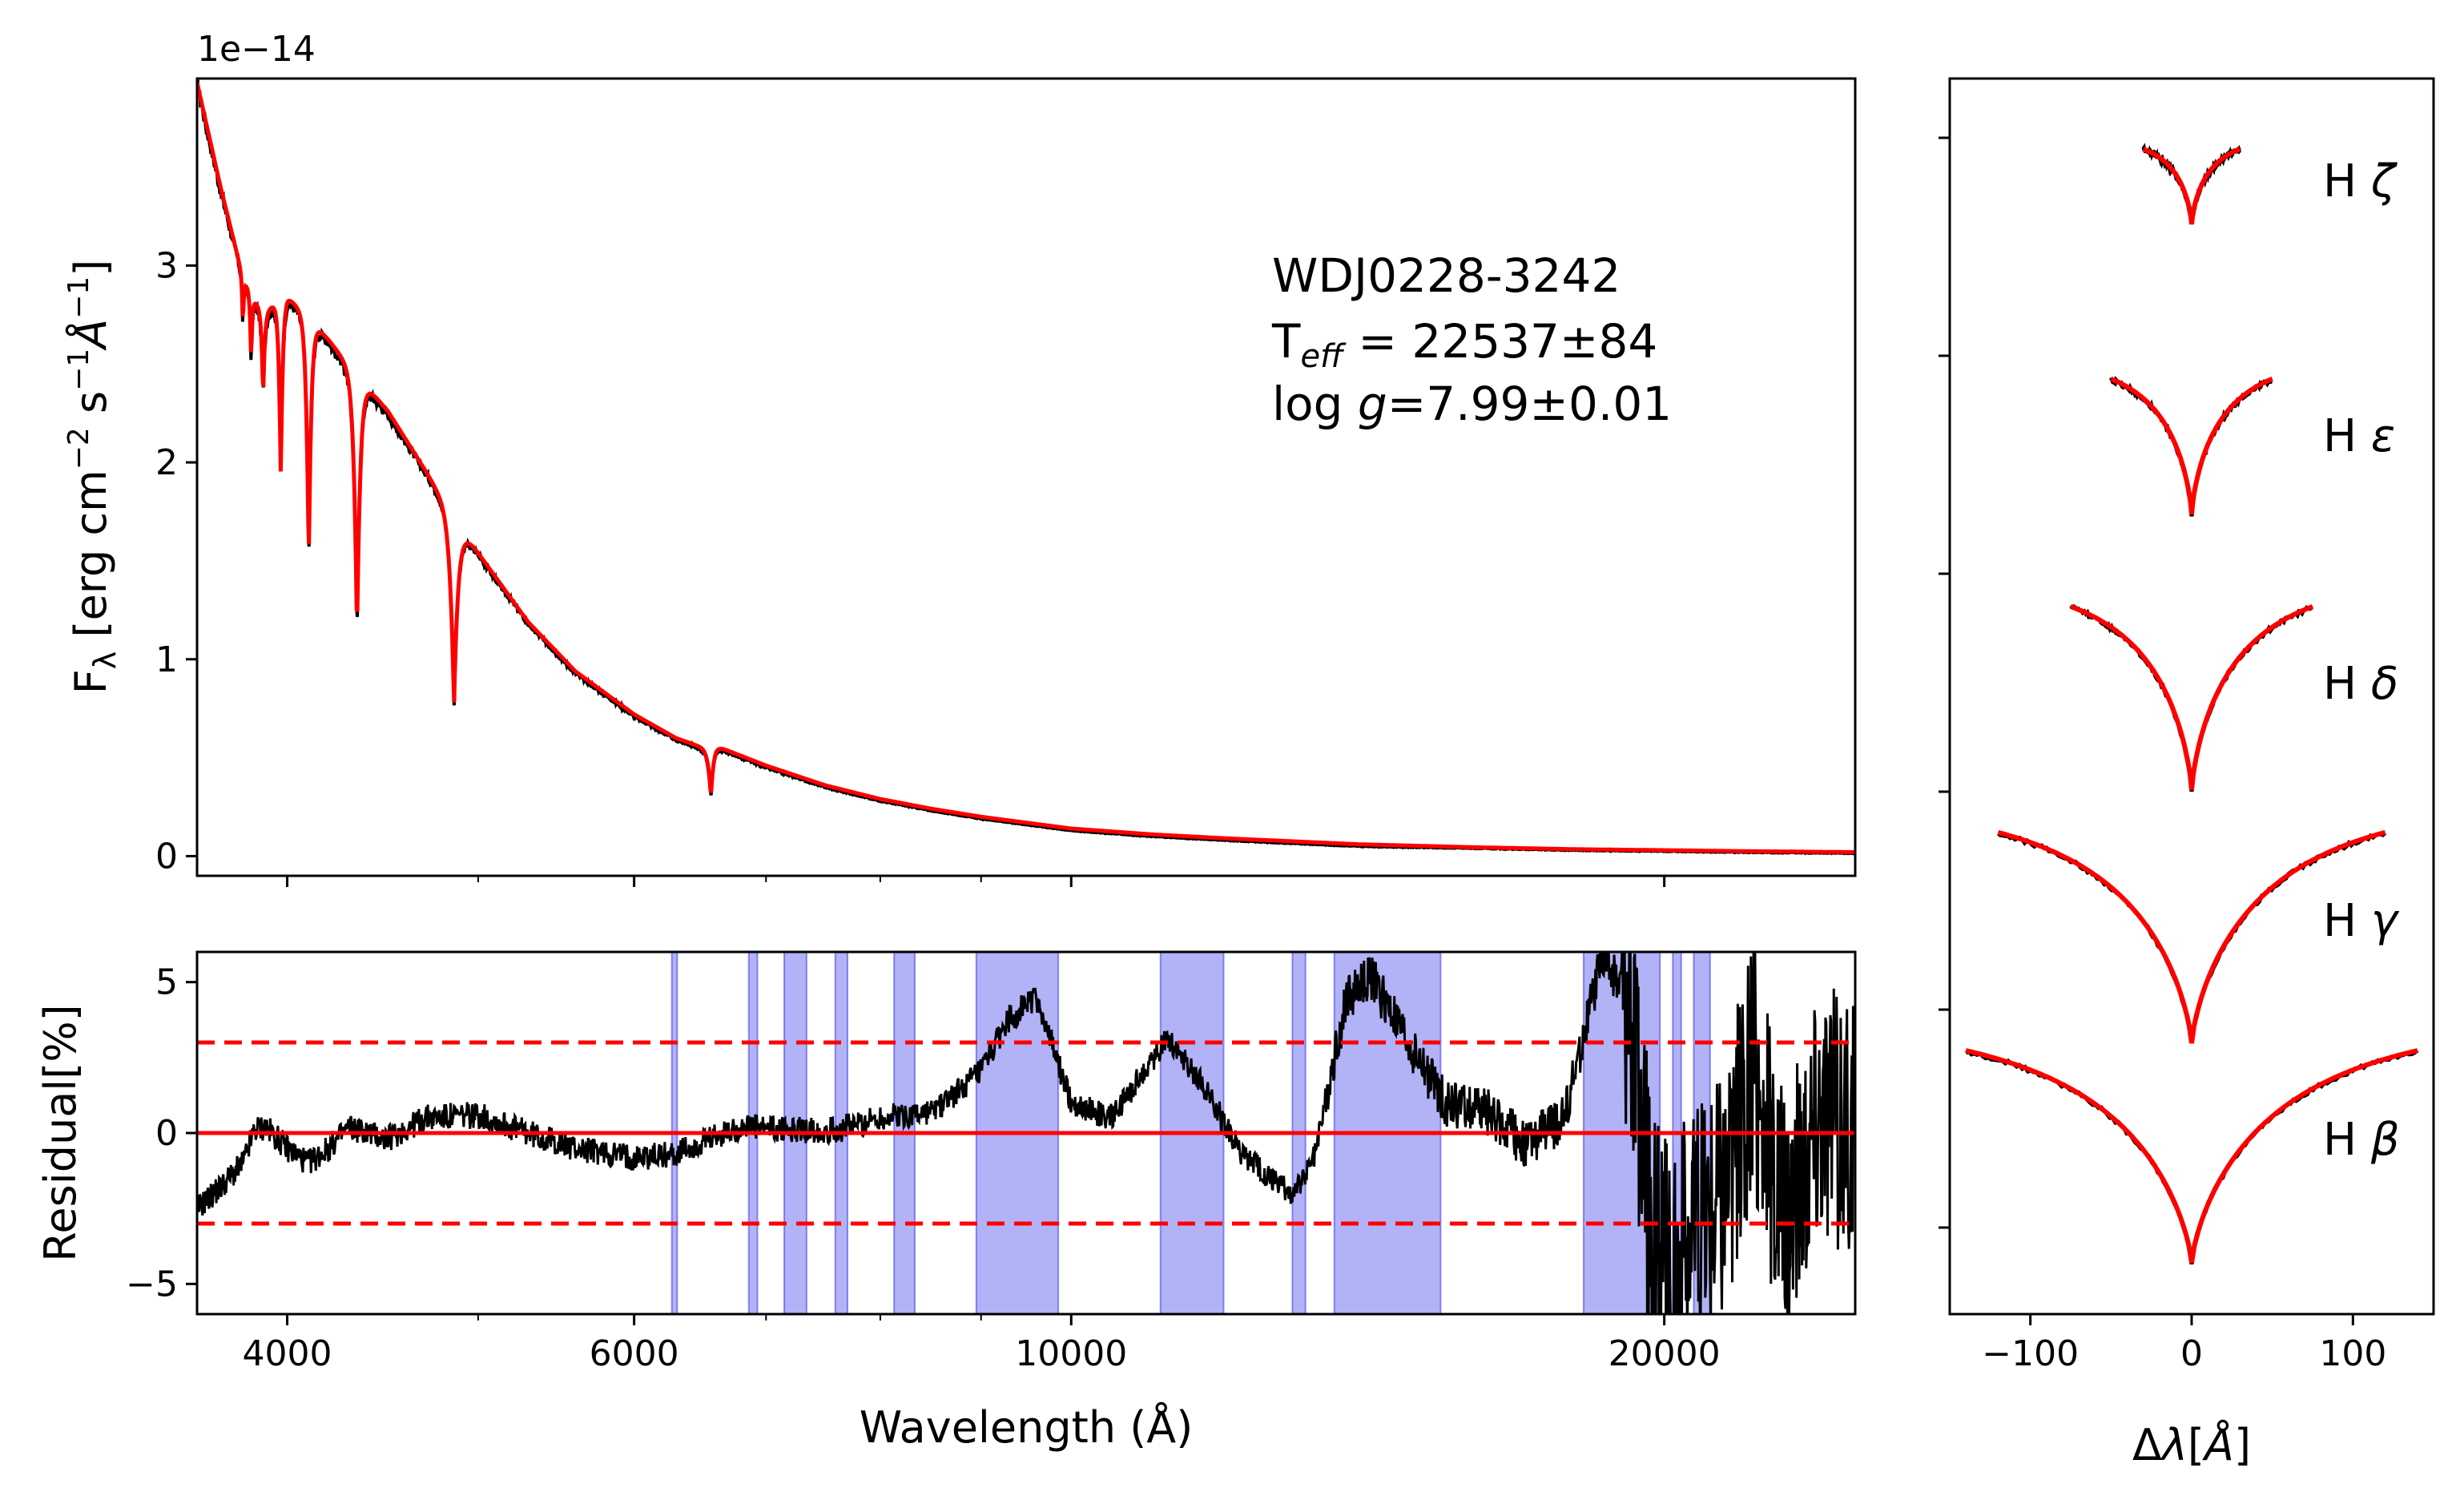 This screenshot has width=2464, height=1496. What do you see at coordinates (166, 462) in the screenshot?
I see `spectrum-ytick-label: 2` at bounding box center [166, 462].